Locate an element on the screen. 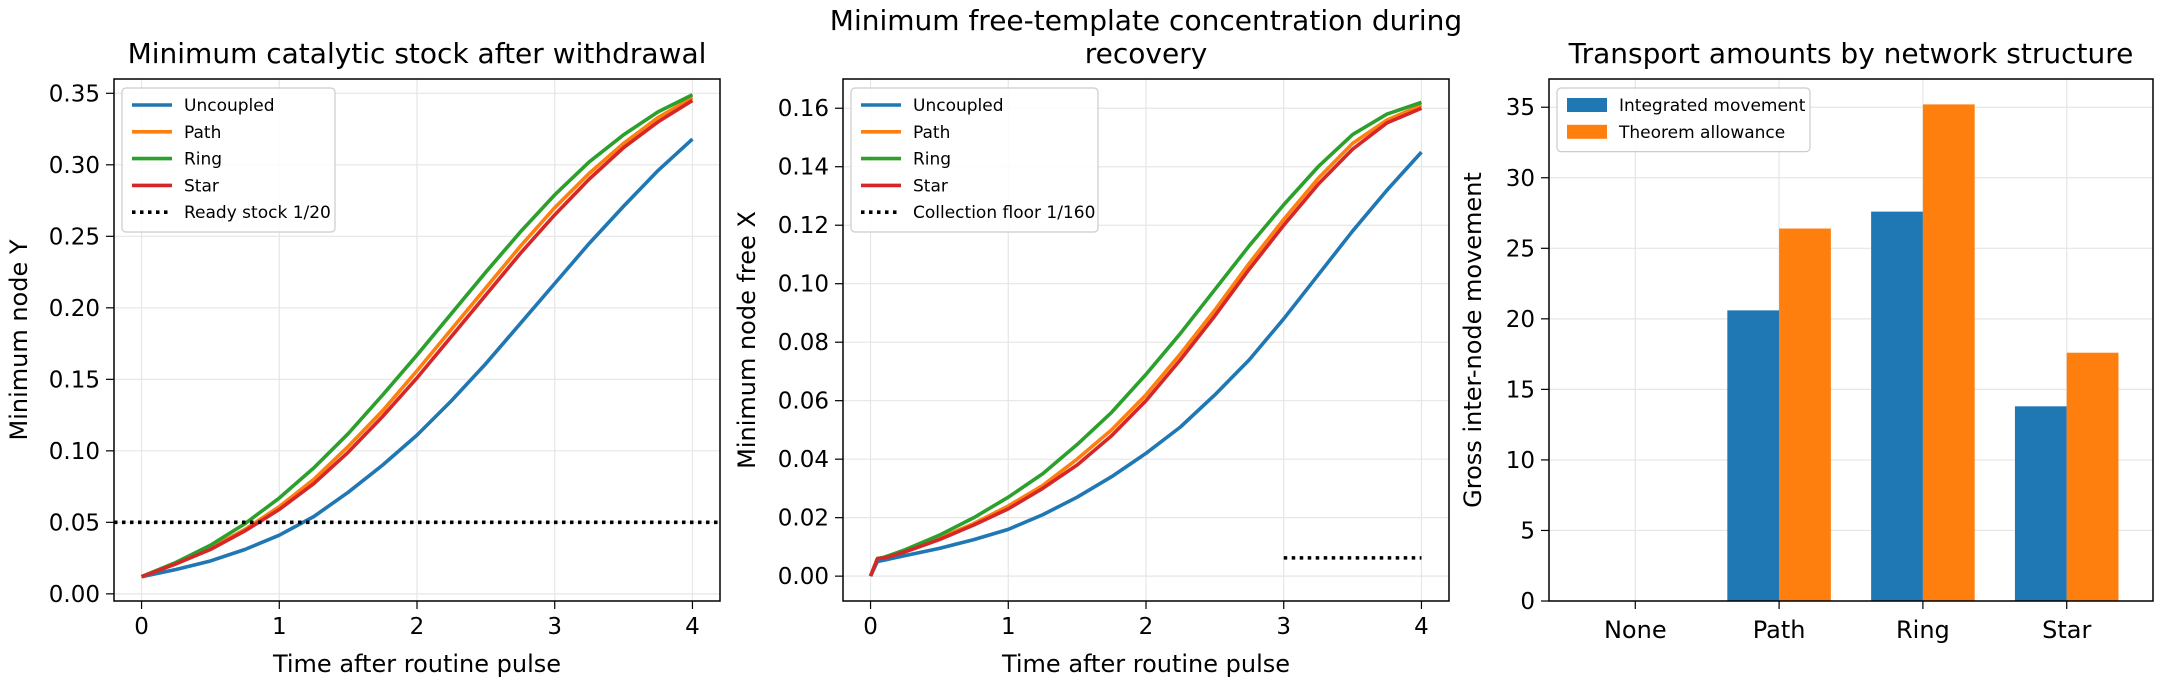 This screenshot has width=2160, height=684. y-axis-label: Gross inter-node movement is located at coordinates (1473, 340).